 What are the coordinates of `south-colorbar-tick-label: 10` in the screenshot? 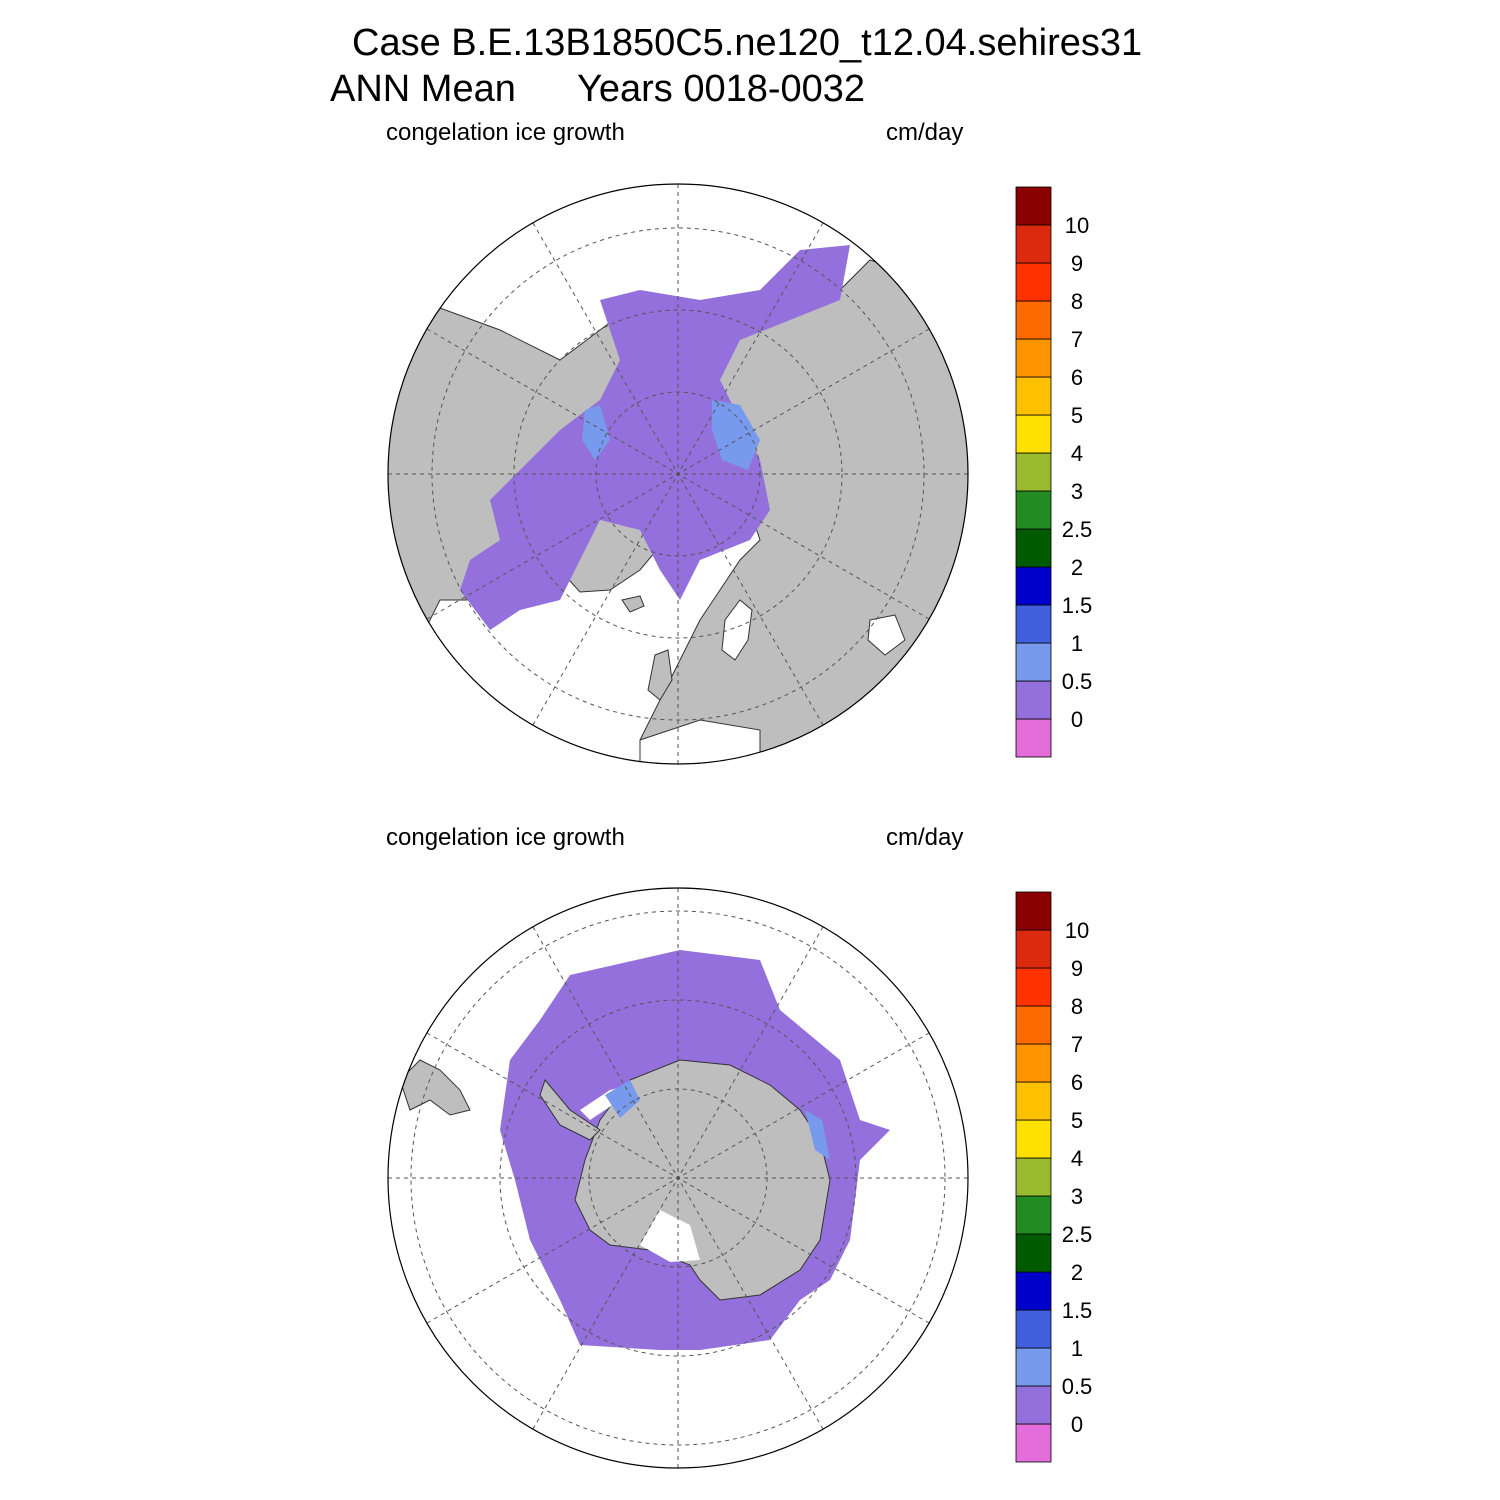 It's located at (1077, 930).